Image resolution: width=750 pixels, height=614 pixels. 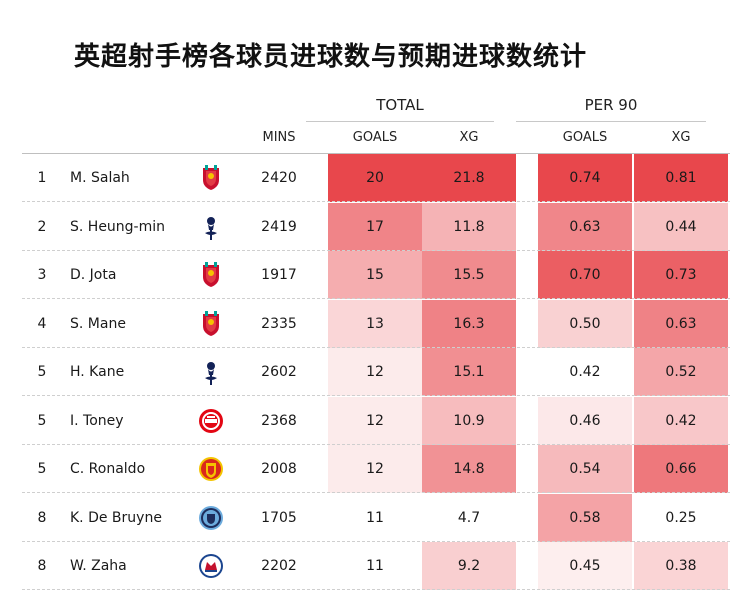 What do you see at coordinates (93, 275) in the screenshot?
I see `player-name-cell: D. Jota` at bounding box center [93, 275].